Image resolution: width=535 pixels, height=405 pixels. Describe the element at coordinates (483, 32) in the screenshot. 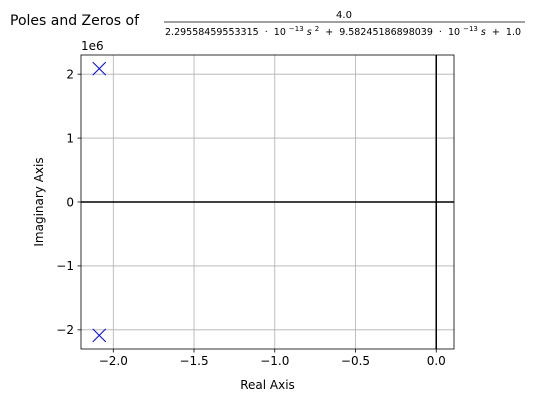

I see `denominator-s-2: s` at that location.